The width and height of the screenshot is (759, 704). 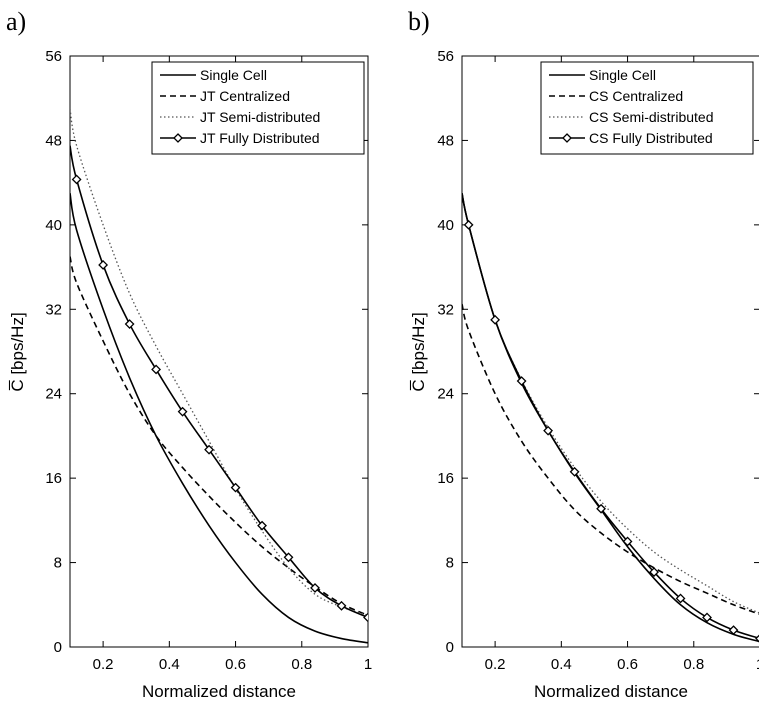 I want to click on x-tick-label-a: 0.8, so click(x=301, y=664).